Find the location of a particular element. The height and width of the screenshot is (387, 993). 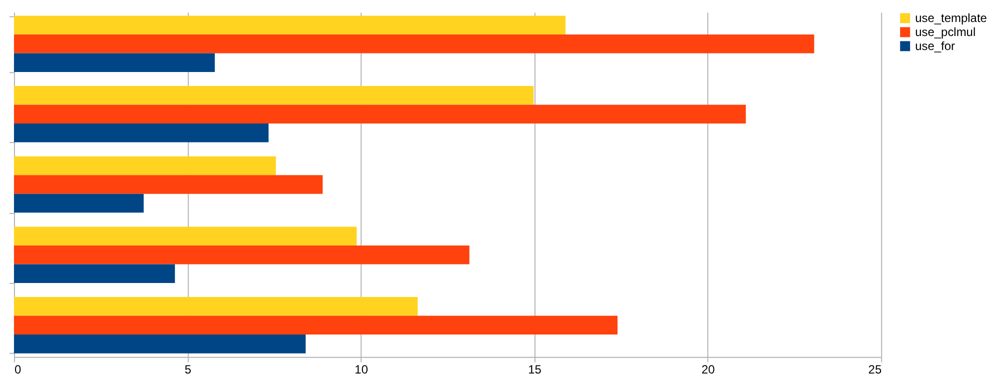

x-tick-label: 25 is located at coordinates (875, 369).